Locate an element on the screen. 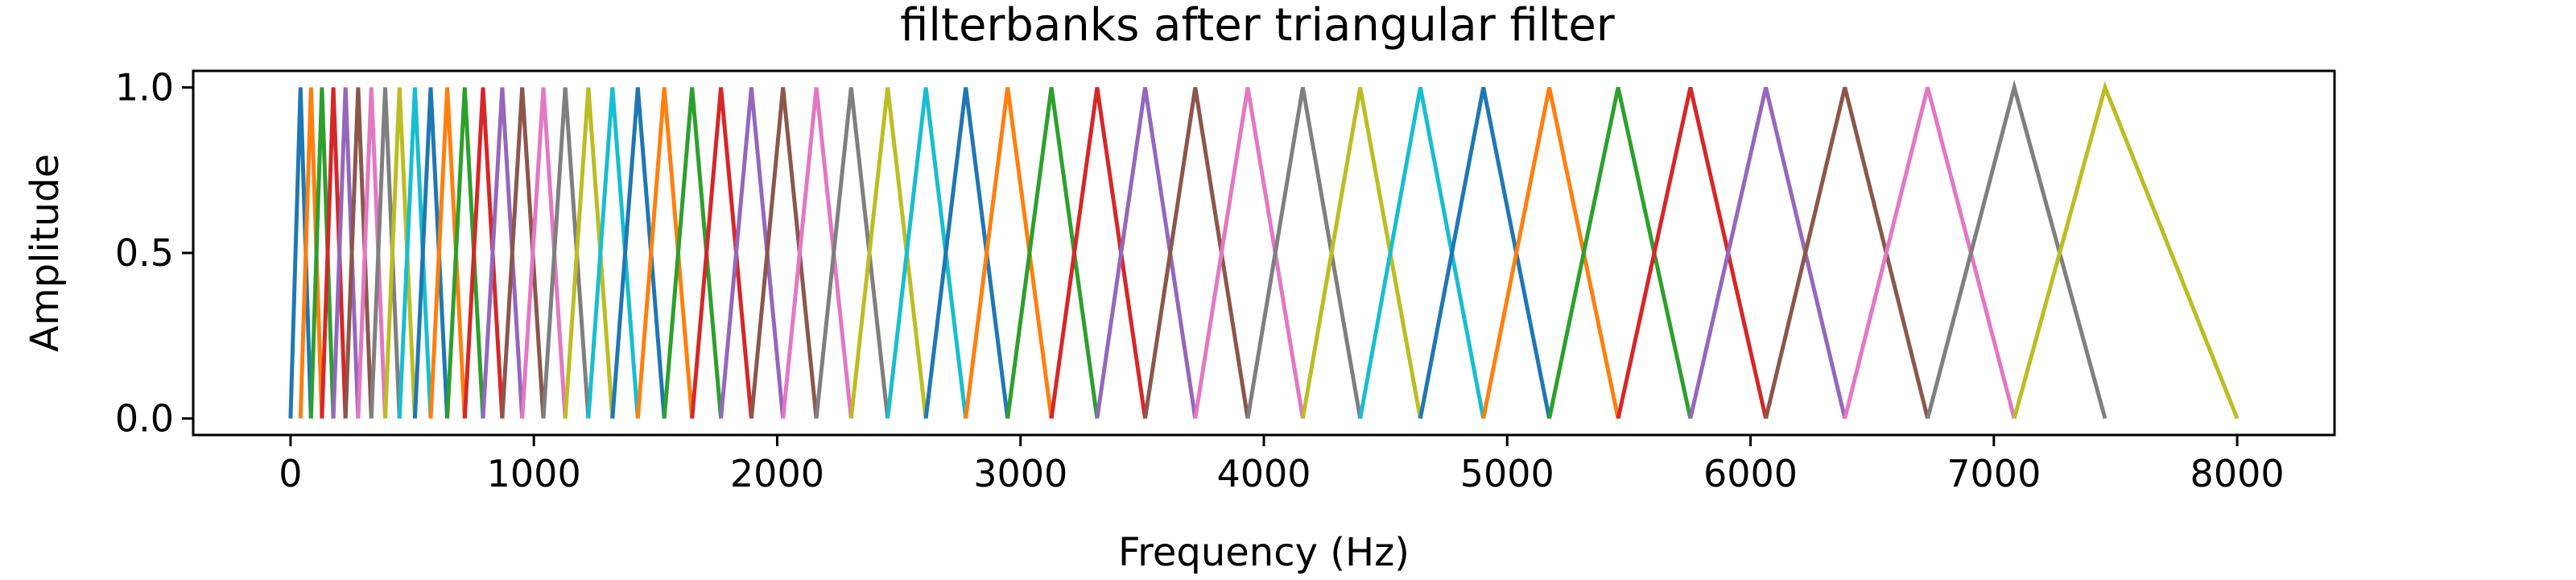  x-tick-label: 8000 is located at coordinates (2237, 474).